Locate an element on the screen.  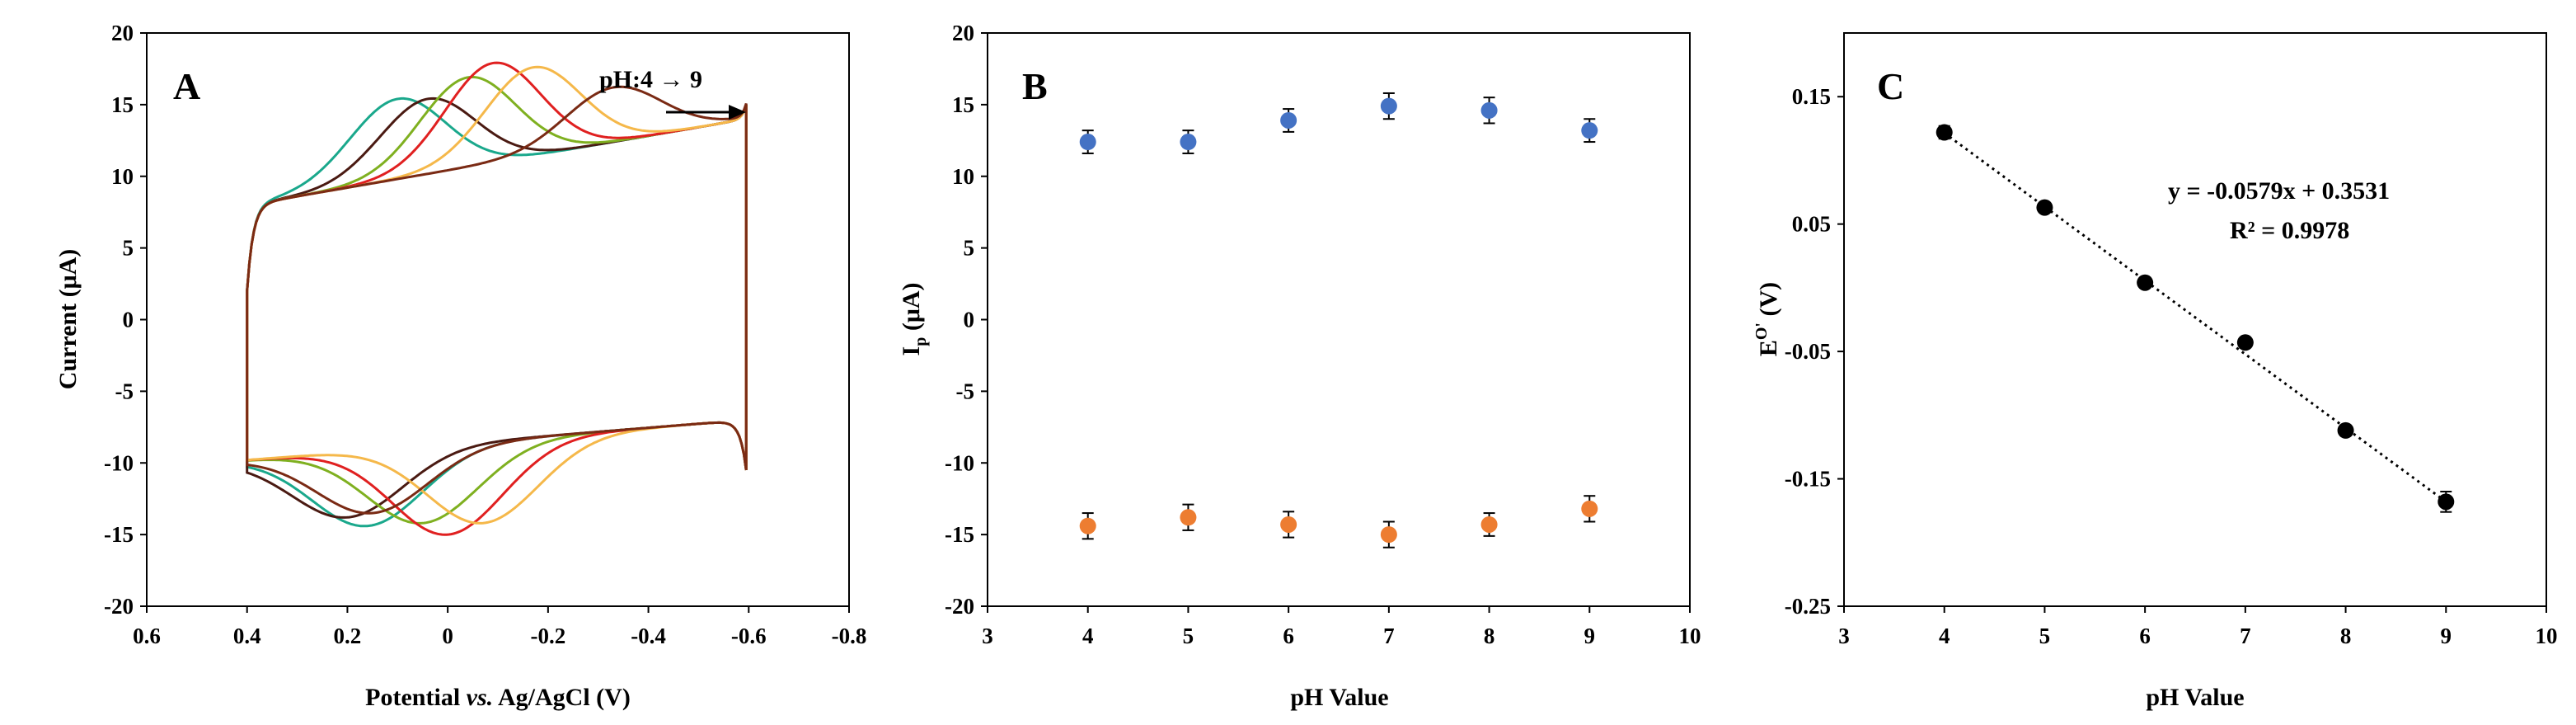
panel-b-ytick-label: -15 is located at coordinates (960, 534).